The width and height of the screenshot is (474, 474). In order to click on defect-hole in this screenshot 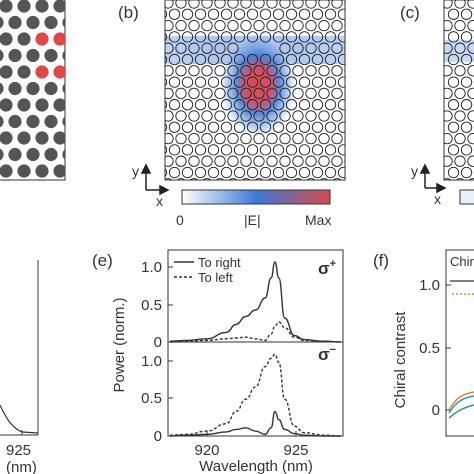, I will do `click(59, 39)`.